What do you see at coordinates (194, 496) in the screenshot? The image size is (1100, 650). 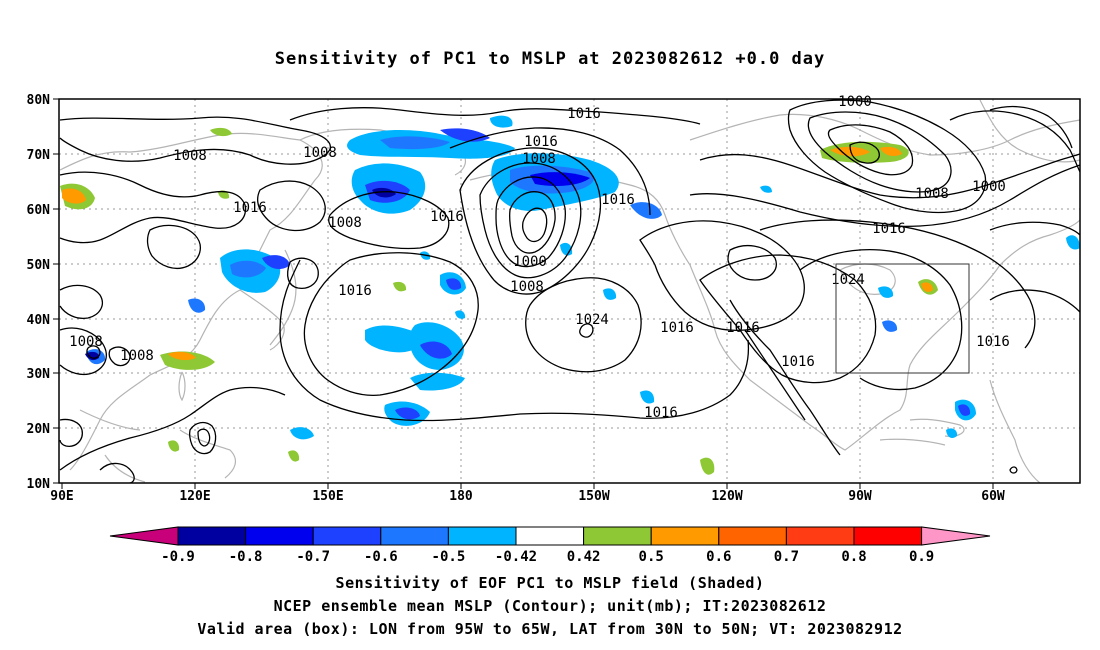 I see `lon-label: 120E` at bounding box center [194, 496].